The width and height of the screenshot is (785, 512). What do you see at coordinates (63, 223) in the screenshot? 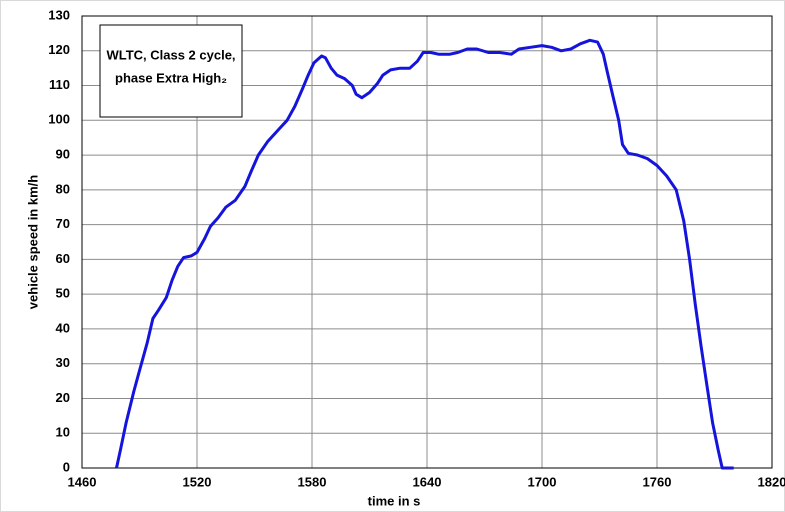
I see `y-tick-label: 70` at bounding box center [63, 223].